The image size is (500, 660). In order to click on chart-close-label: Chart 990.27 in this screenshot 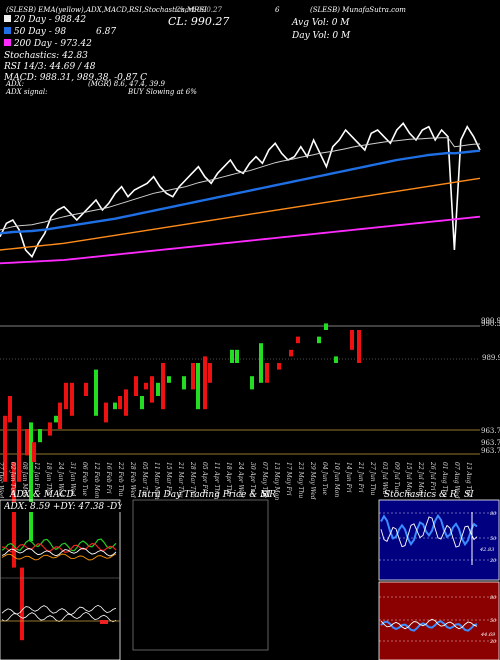, I will do `click(198, 10)`.